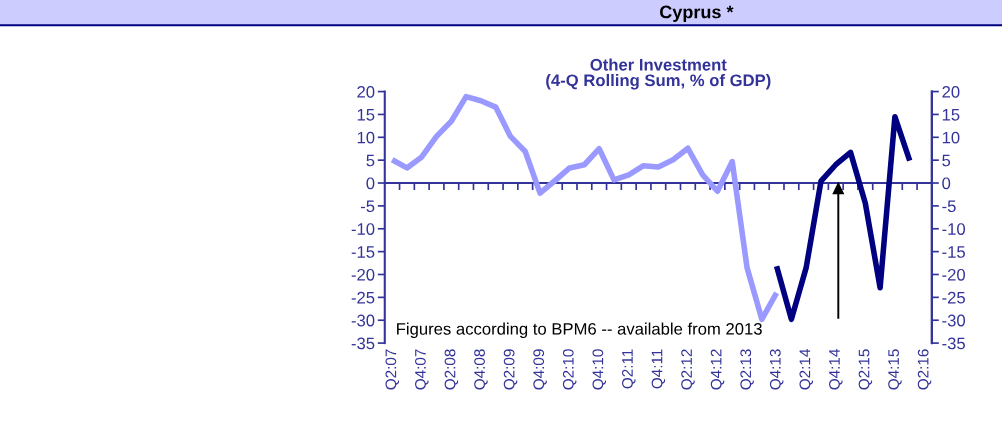 Image resolution: width=1002 pixels, height=422 pixels. Describe the element at coordinates (946, 160) in the screenshot. I see `y2-tick-label: 5` at that location.